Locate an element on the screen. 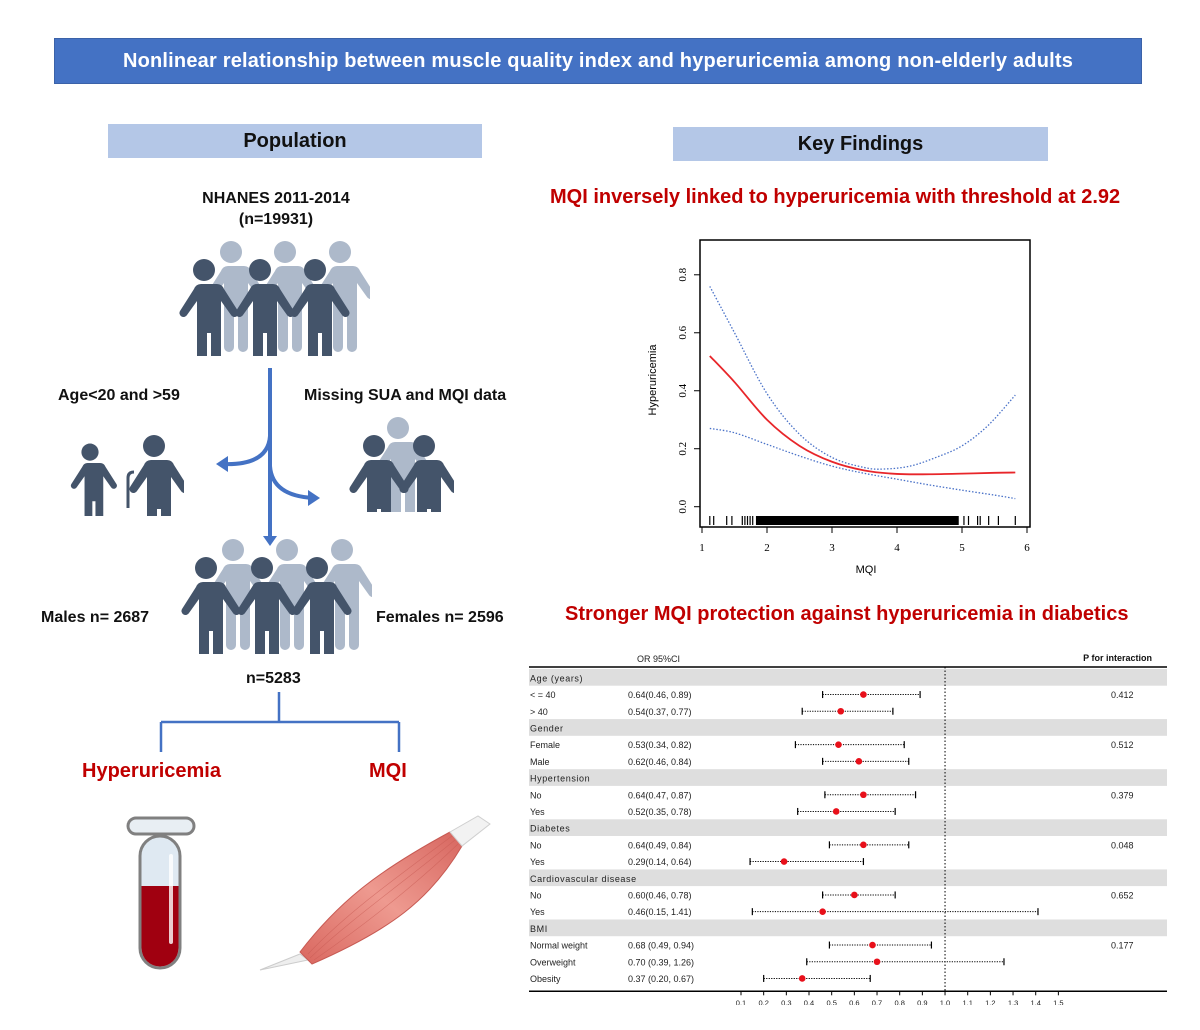 The image size is (1200, 1030). outcome-bracket is located at coordinates (280, 722).